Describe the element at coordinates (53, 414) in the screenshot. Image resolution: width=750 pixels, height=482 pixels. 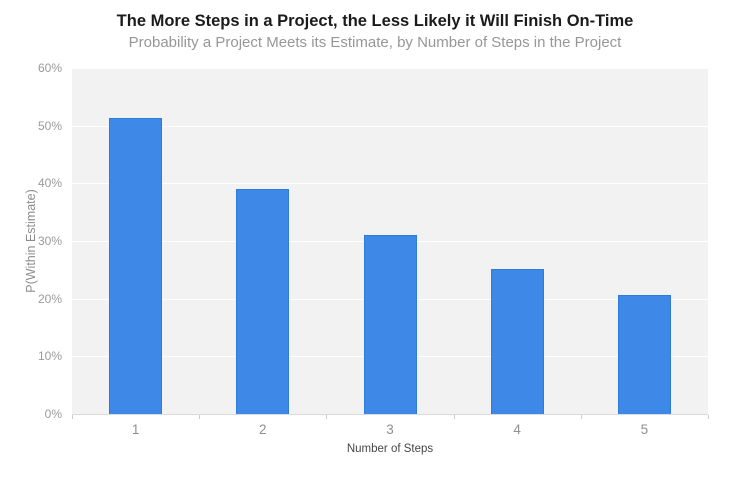
I see `y-tick-label-0: 0%` at that location.